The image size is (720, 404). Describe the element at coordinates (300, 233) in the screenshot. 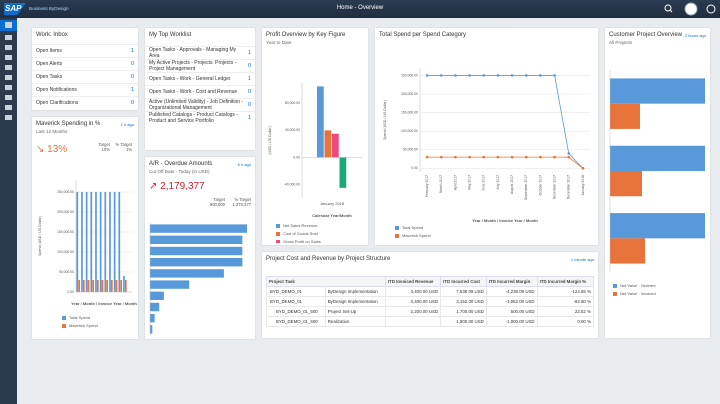

I see `legend-label: Cost of Goods Sold` at that location.